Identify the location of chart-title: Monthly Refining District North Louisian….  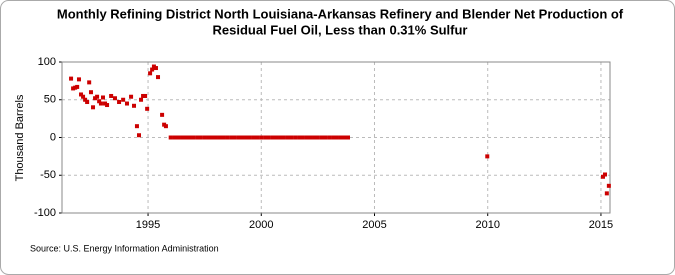
(340, 13).